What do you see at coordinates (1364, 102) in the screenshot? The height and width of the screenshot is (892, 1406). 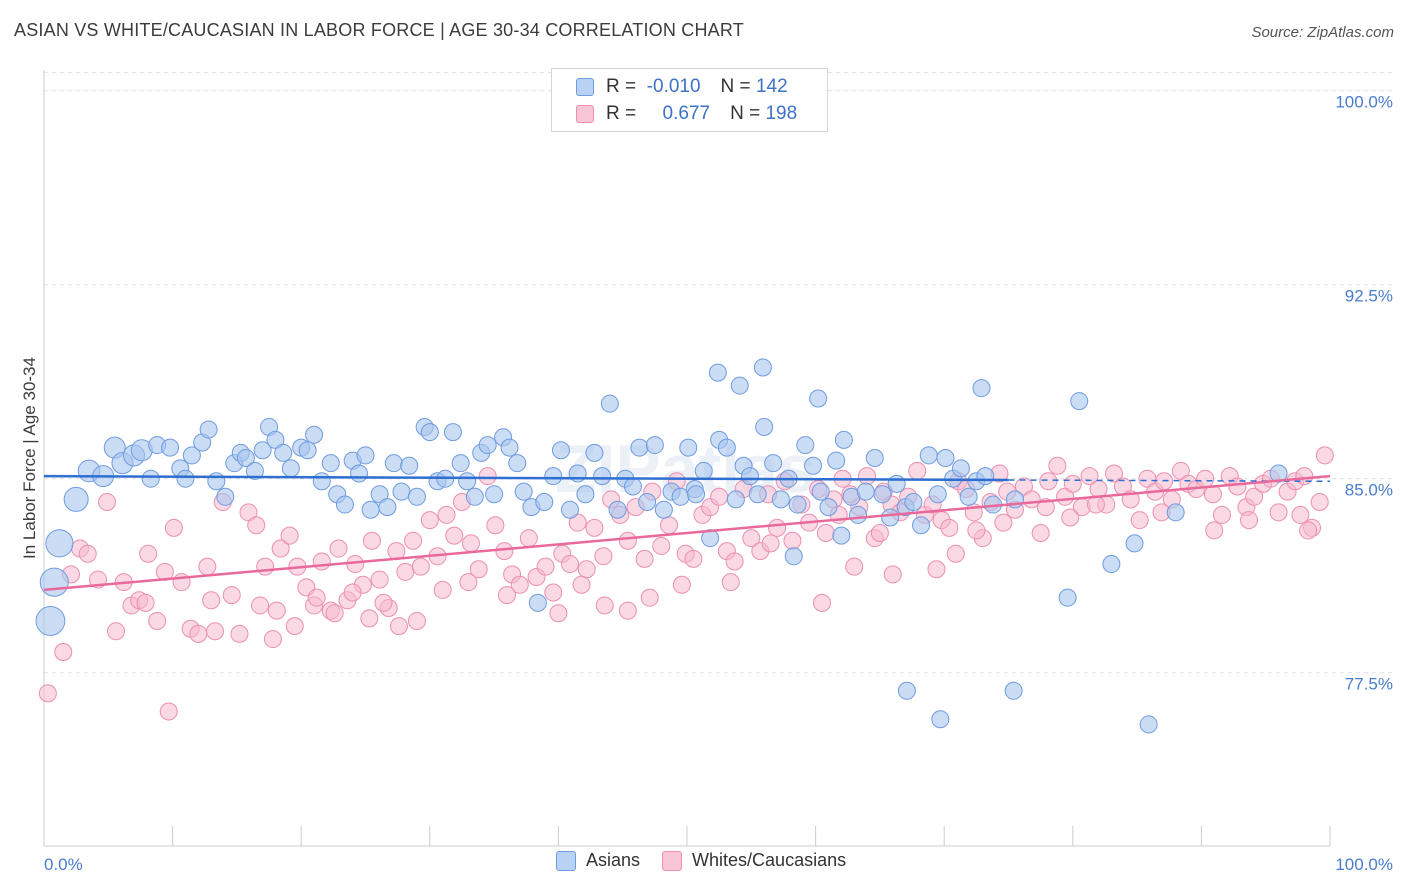 I see `y-tick-label: 100.0%` at bounding box center [1364, 102].